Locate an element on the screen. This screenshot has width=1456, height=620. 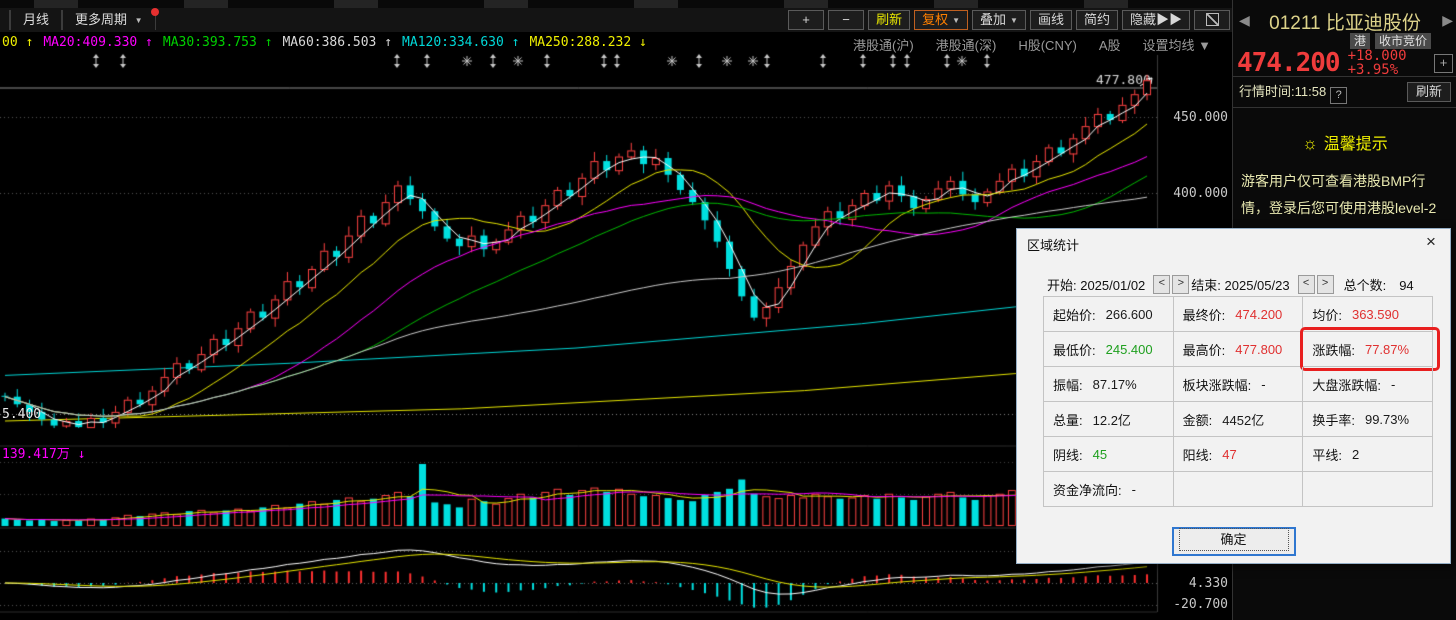
add-watchlist-button: + is located at coordinates (1443, 63).